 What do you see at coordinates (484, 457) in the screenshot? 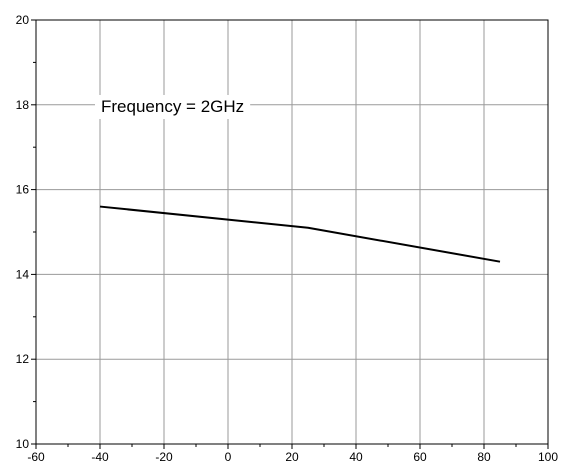
I see `x-tick-label: 80` at bounding box center [484, 457].